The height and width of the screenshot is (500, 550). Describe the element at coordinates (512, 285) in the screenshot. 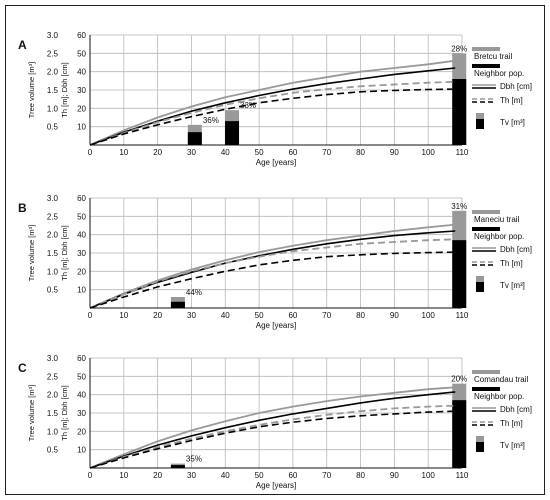

I see `panel-b-legend-tv-label: Tv [m³]` at that location.